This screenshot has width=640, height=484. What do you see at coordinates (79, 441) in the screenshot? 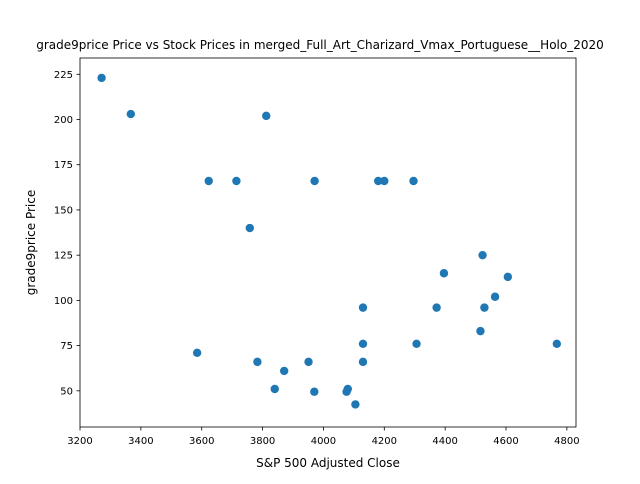
I see `x-tick-label-0: 3200` at bounding box center [79, 441].